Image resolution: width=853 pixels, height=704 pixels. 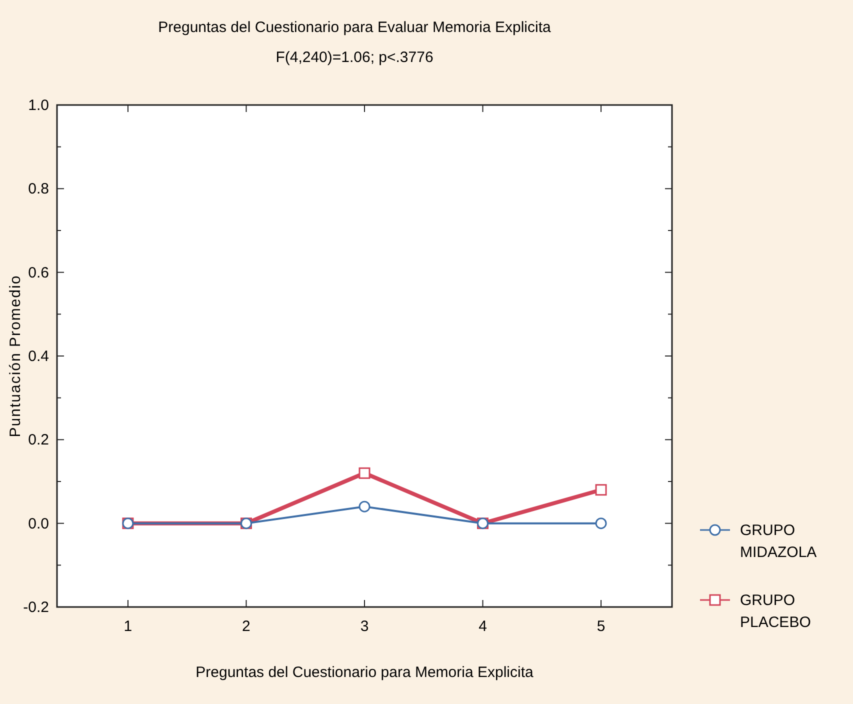 I want to click on x-tick-label: 4, so click(x=482, y=626).